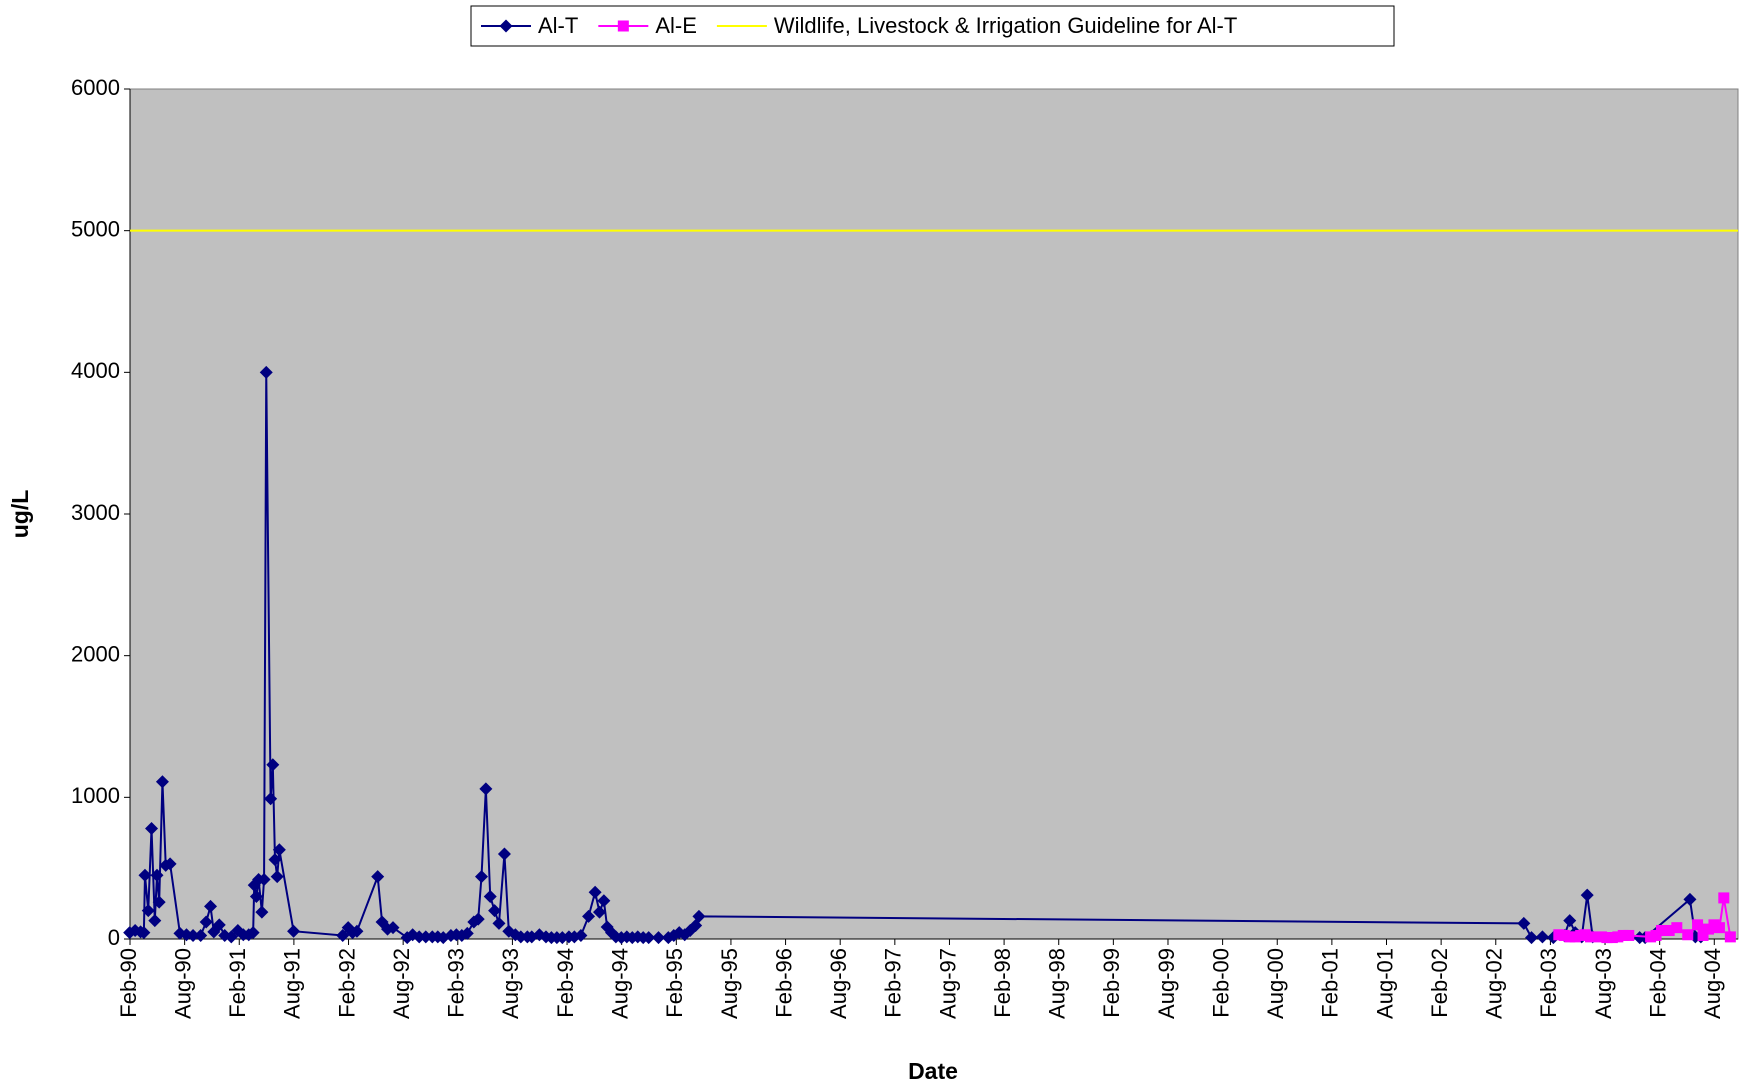 Image resolution: width=1741 pixels, height=1089 pixels. Describe the element at coordinates (947, 983) in the screenshot. I see `x-tick-label: Aug-97` at that location.